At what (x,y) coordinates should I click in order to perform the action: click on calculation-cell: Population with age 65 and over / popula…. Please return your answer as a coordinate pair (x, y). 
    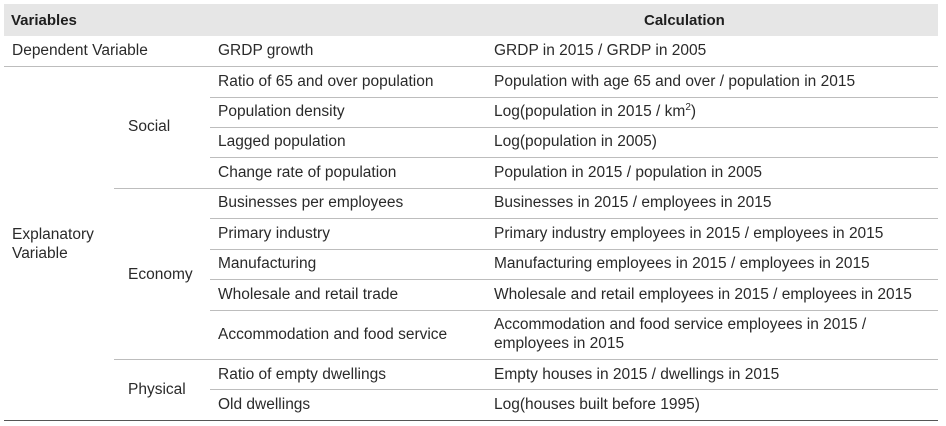
    Looking at the image, I should click on (675, 81).